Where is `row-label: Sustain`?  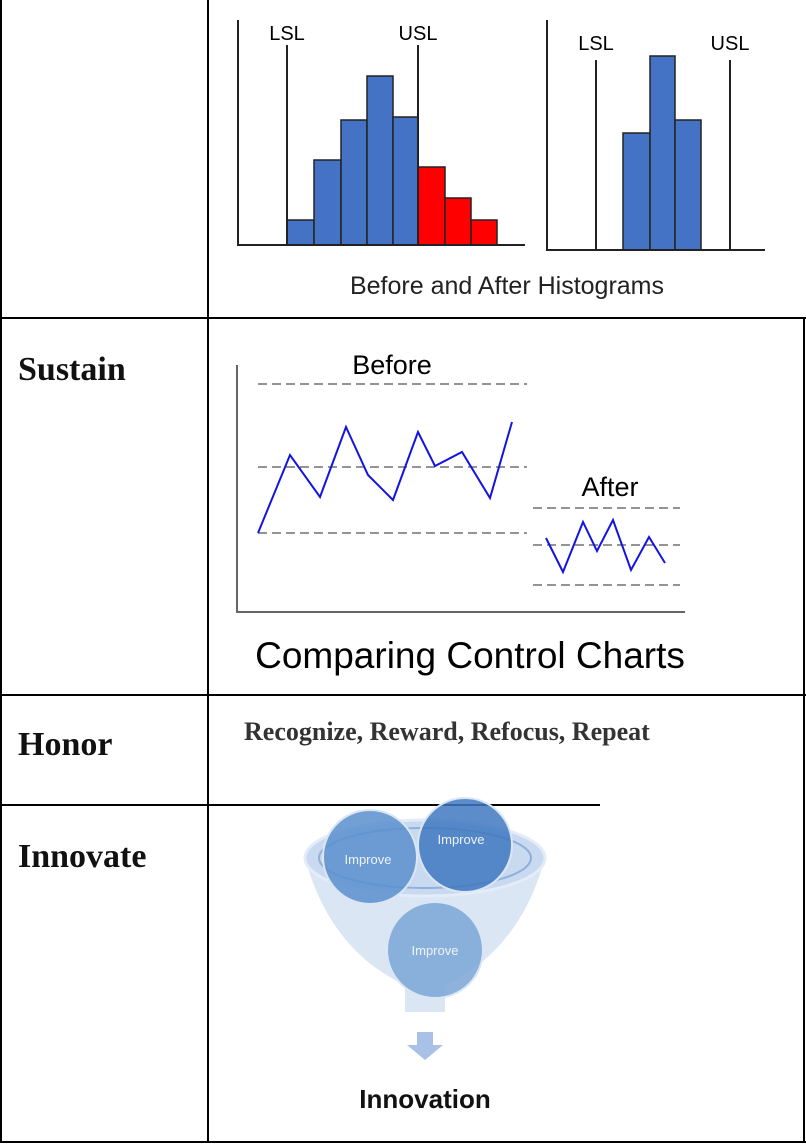
row-label: Sustain is located at coordinates (72, 369).